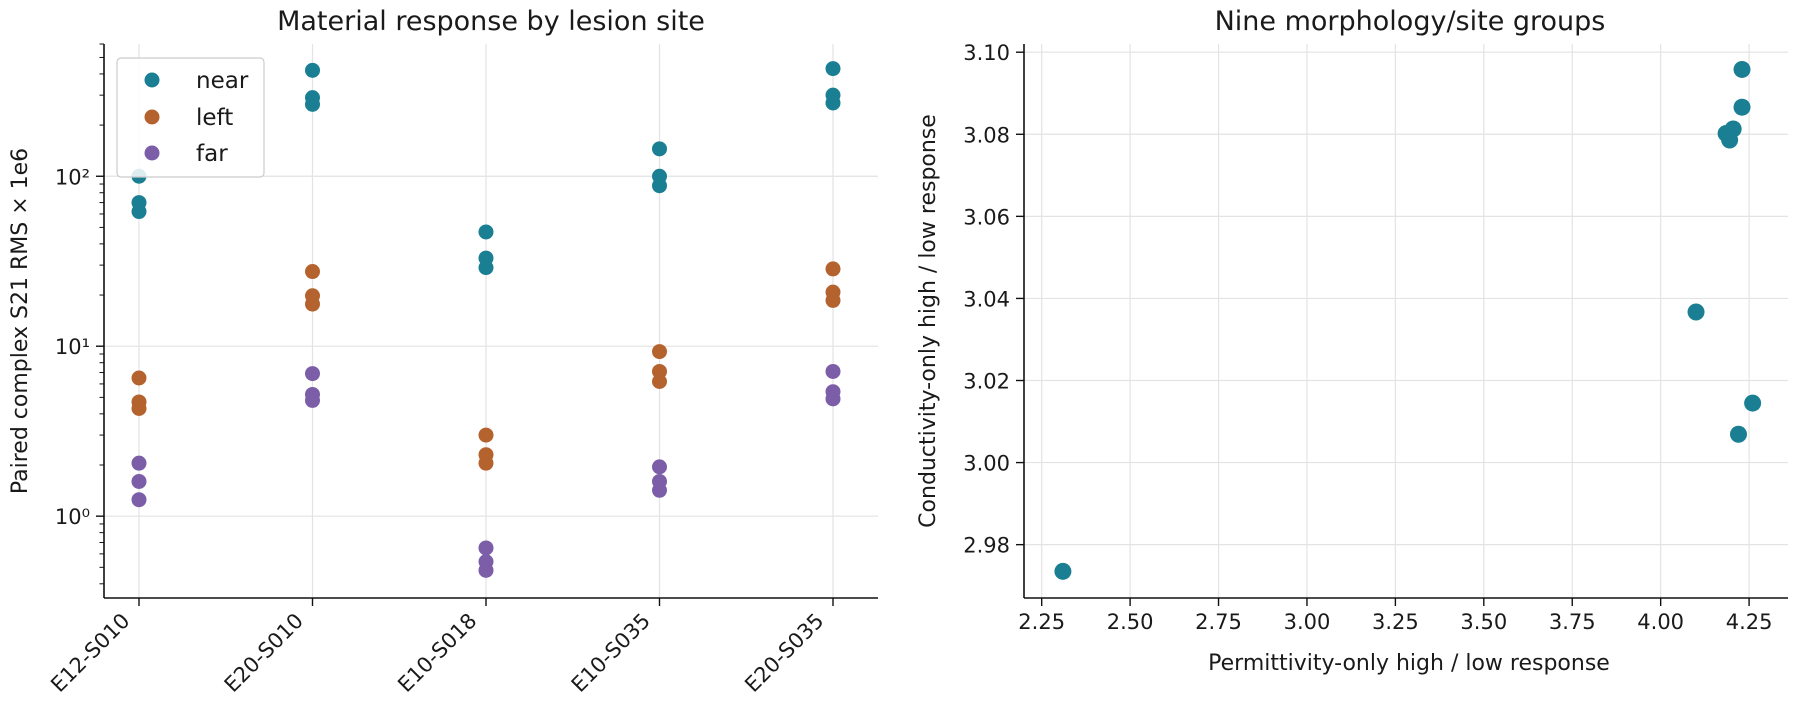 The height and width of the screenshot is (720, 1800). I want to click on left-y-ticks: 10⁰ 10¹ 10², so click(79, 314).